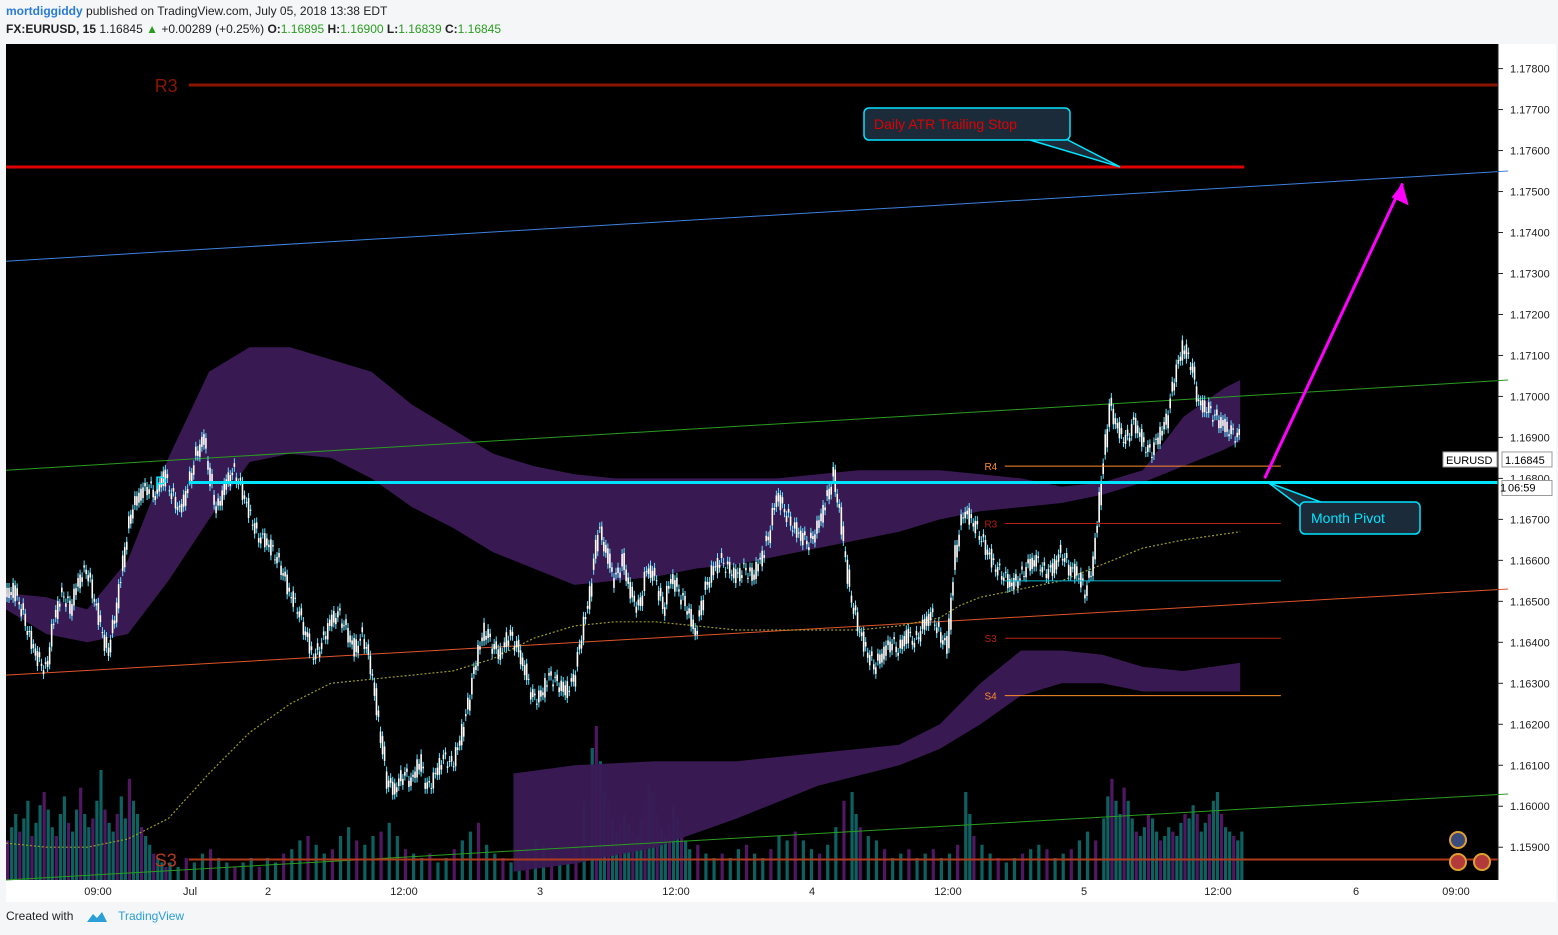 The width and height of the screenshot is (1558, 935). Describe the element at coordinates (392, 29) in the screenshot. I see `low-label: L:` at that location.